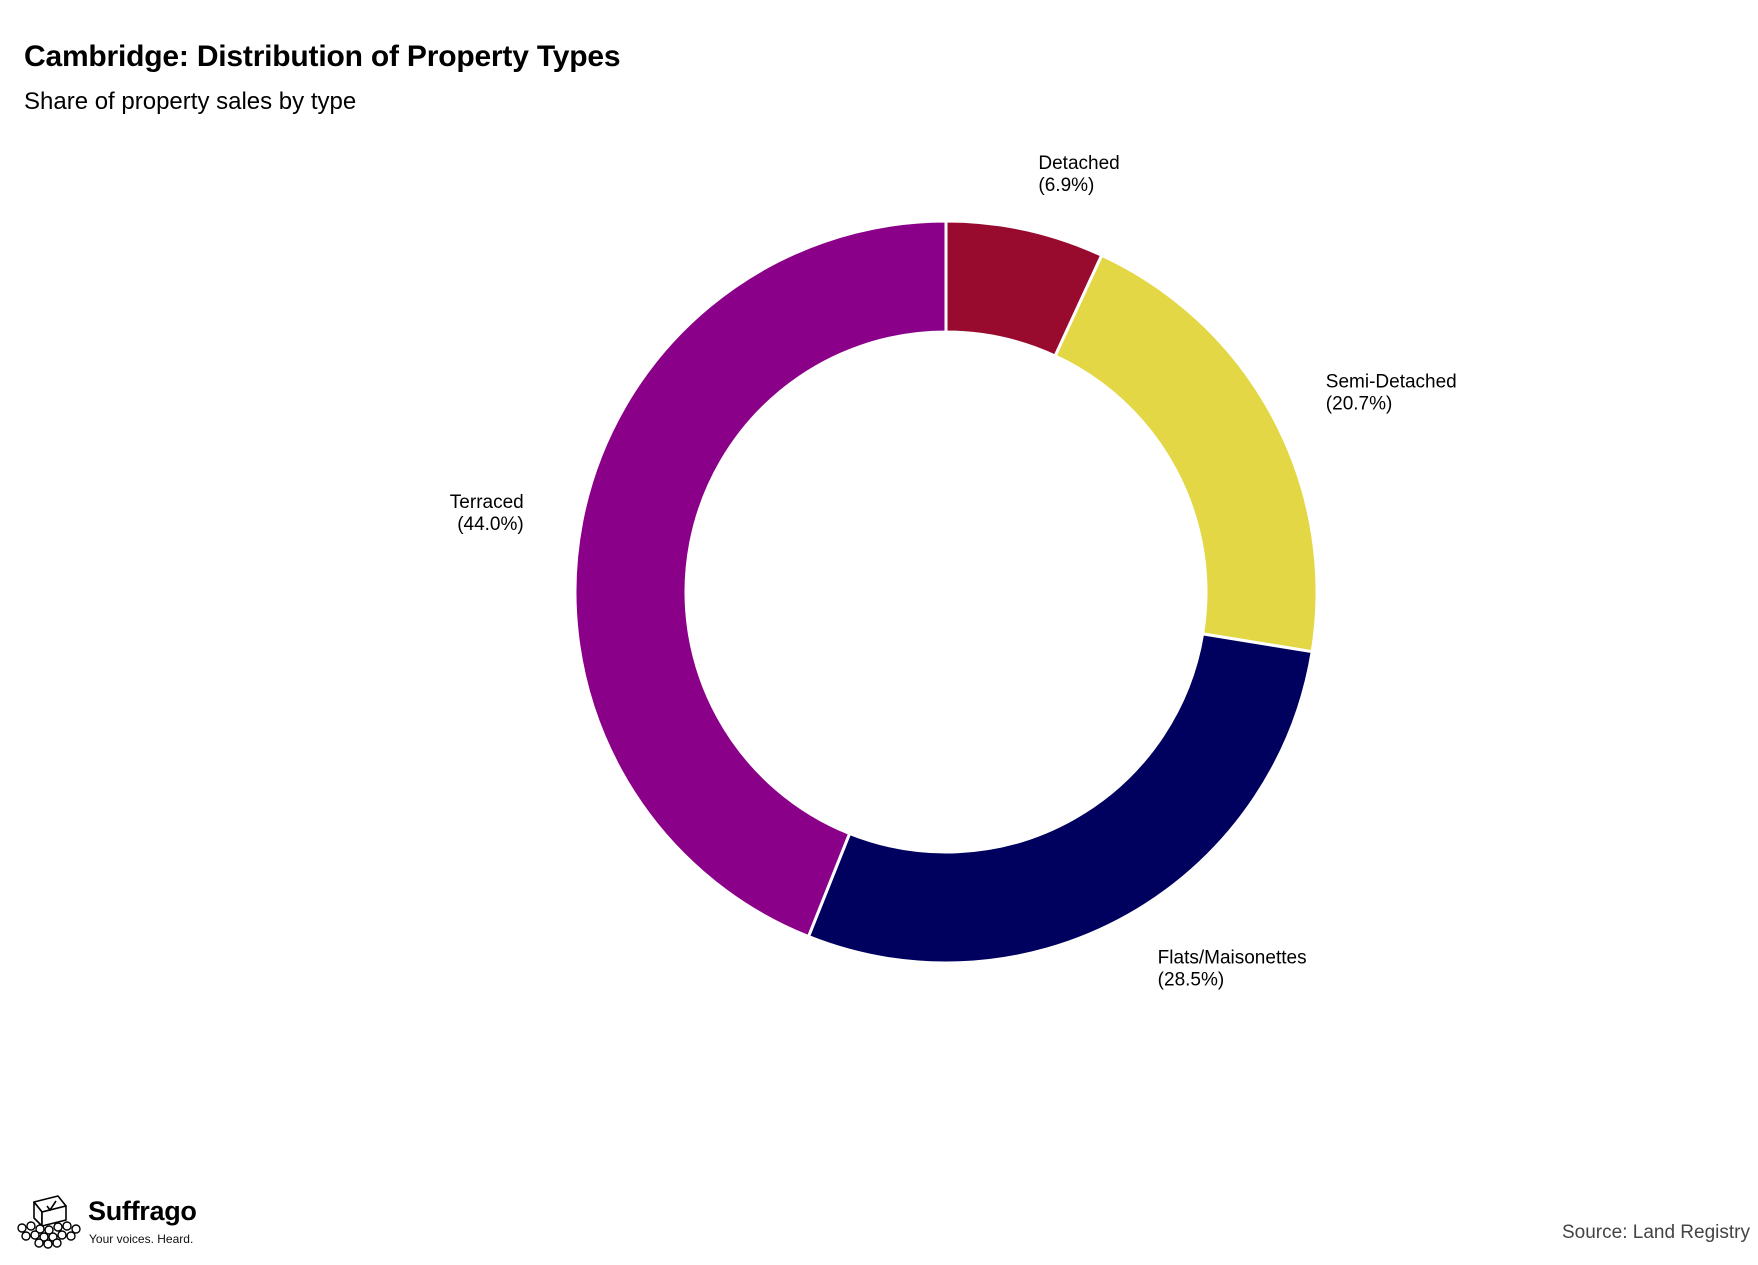 This screenshot has height=1265, width=1758. Describe the element at coordinates (1232, 957) in the screenshot. I see `slice-label-name: Flats/Maisonettes` at that location.